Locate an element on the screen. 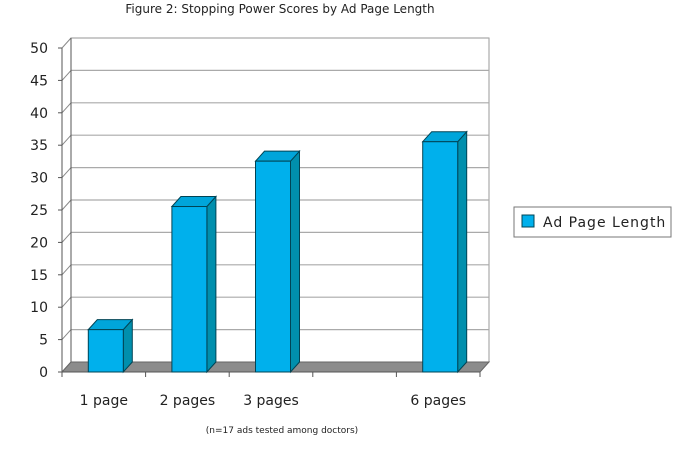 The width and height of the screenshot is (700, 450). x-tick-label: 1 page is located at coordinates (104, 401).